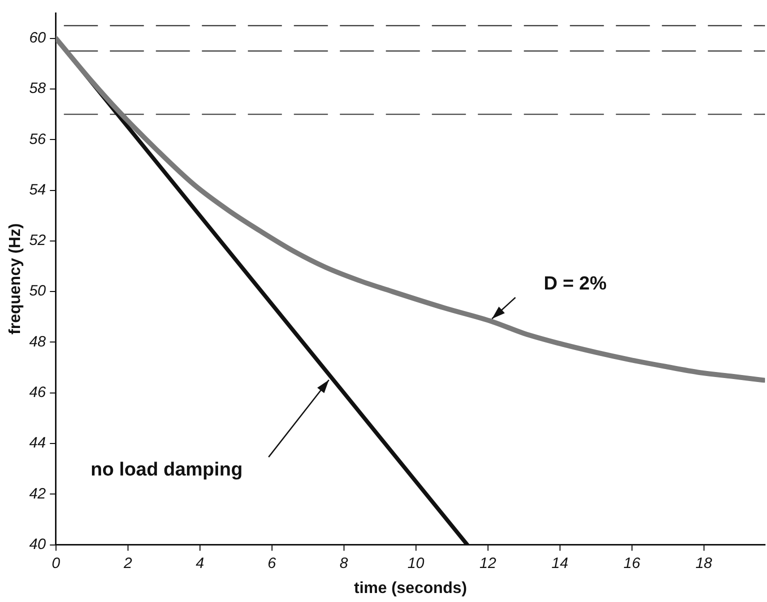 Image resolution: width=767 pixels, height=602 pixels. What do you see at coordinates (575, 283) in the screenshot?
I see `annotation: D = 2%` at bounding box center [575, 283].